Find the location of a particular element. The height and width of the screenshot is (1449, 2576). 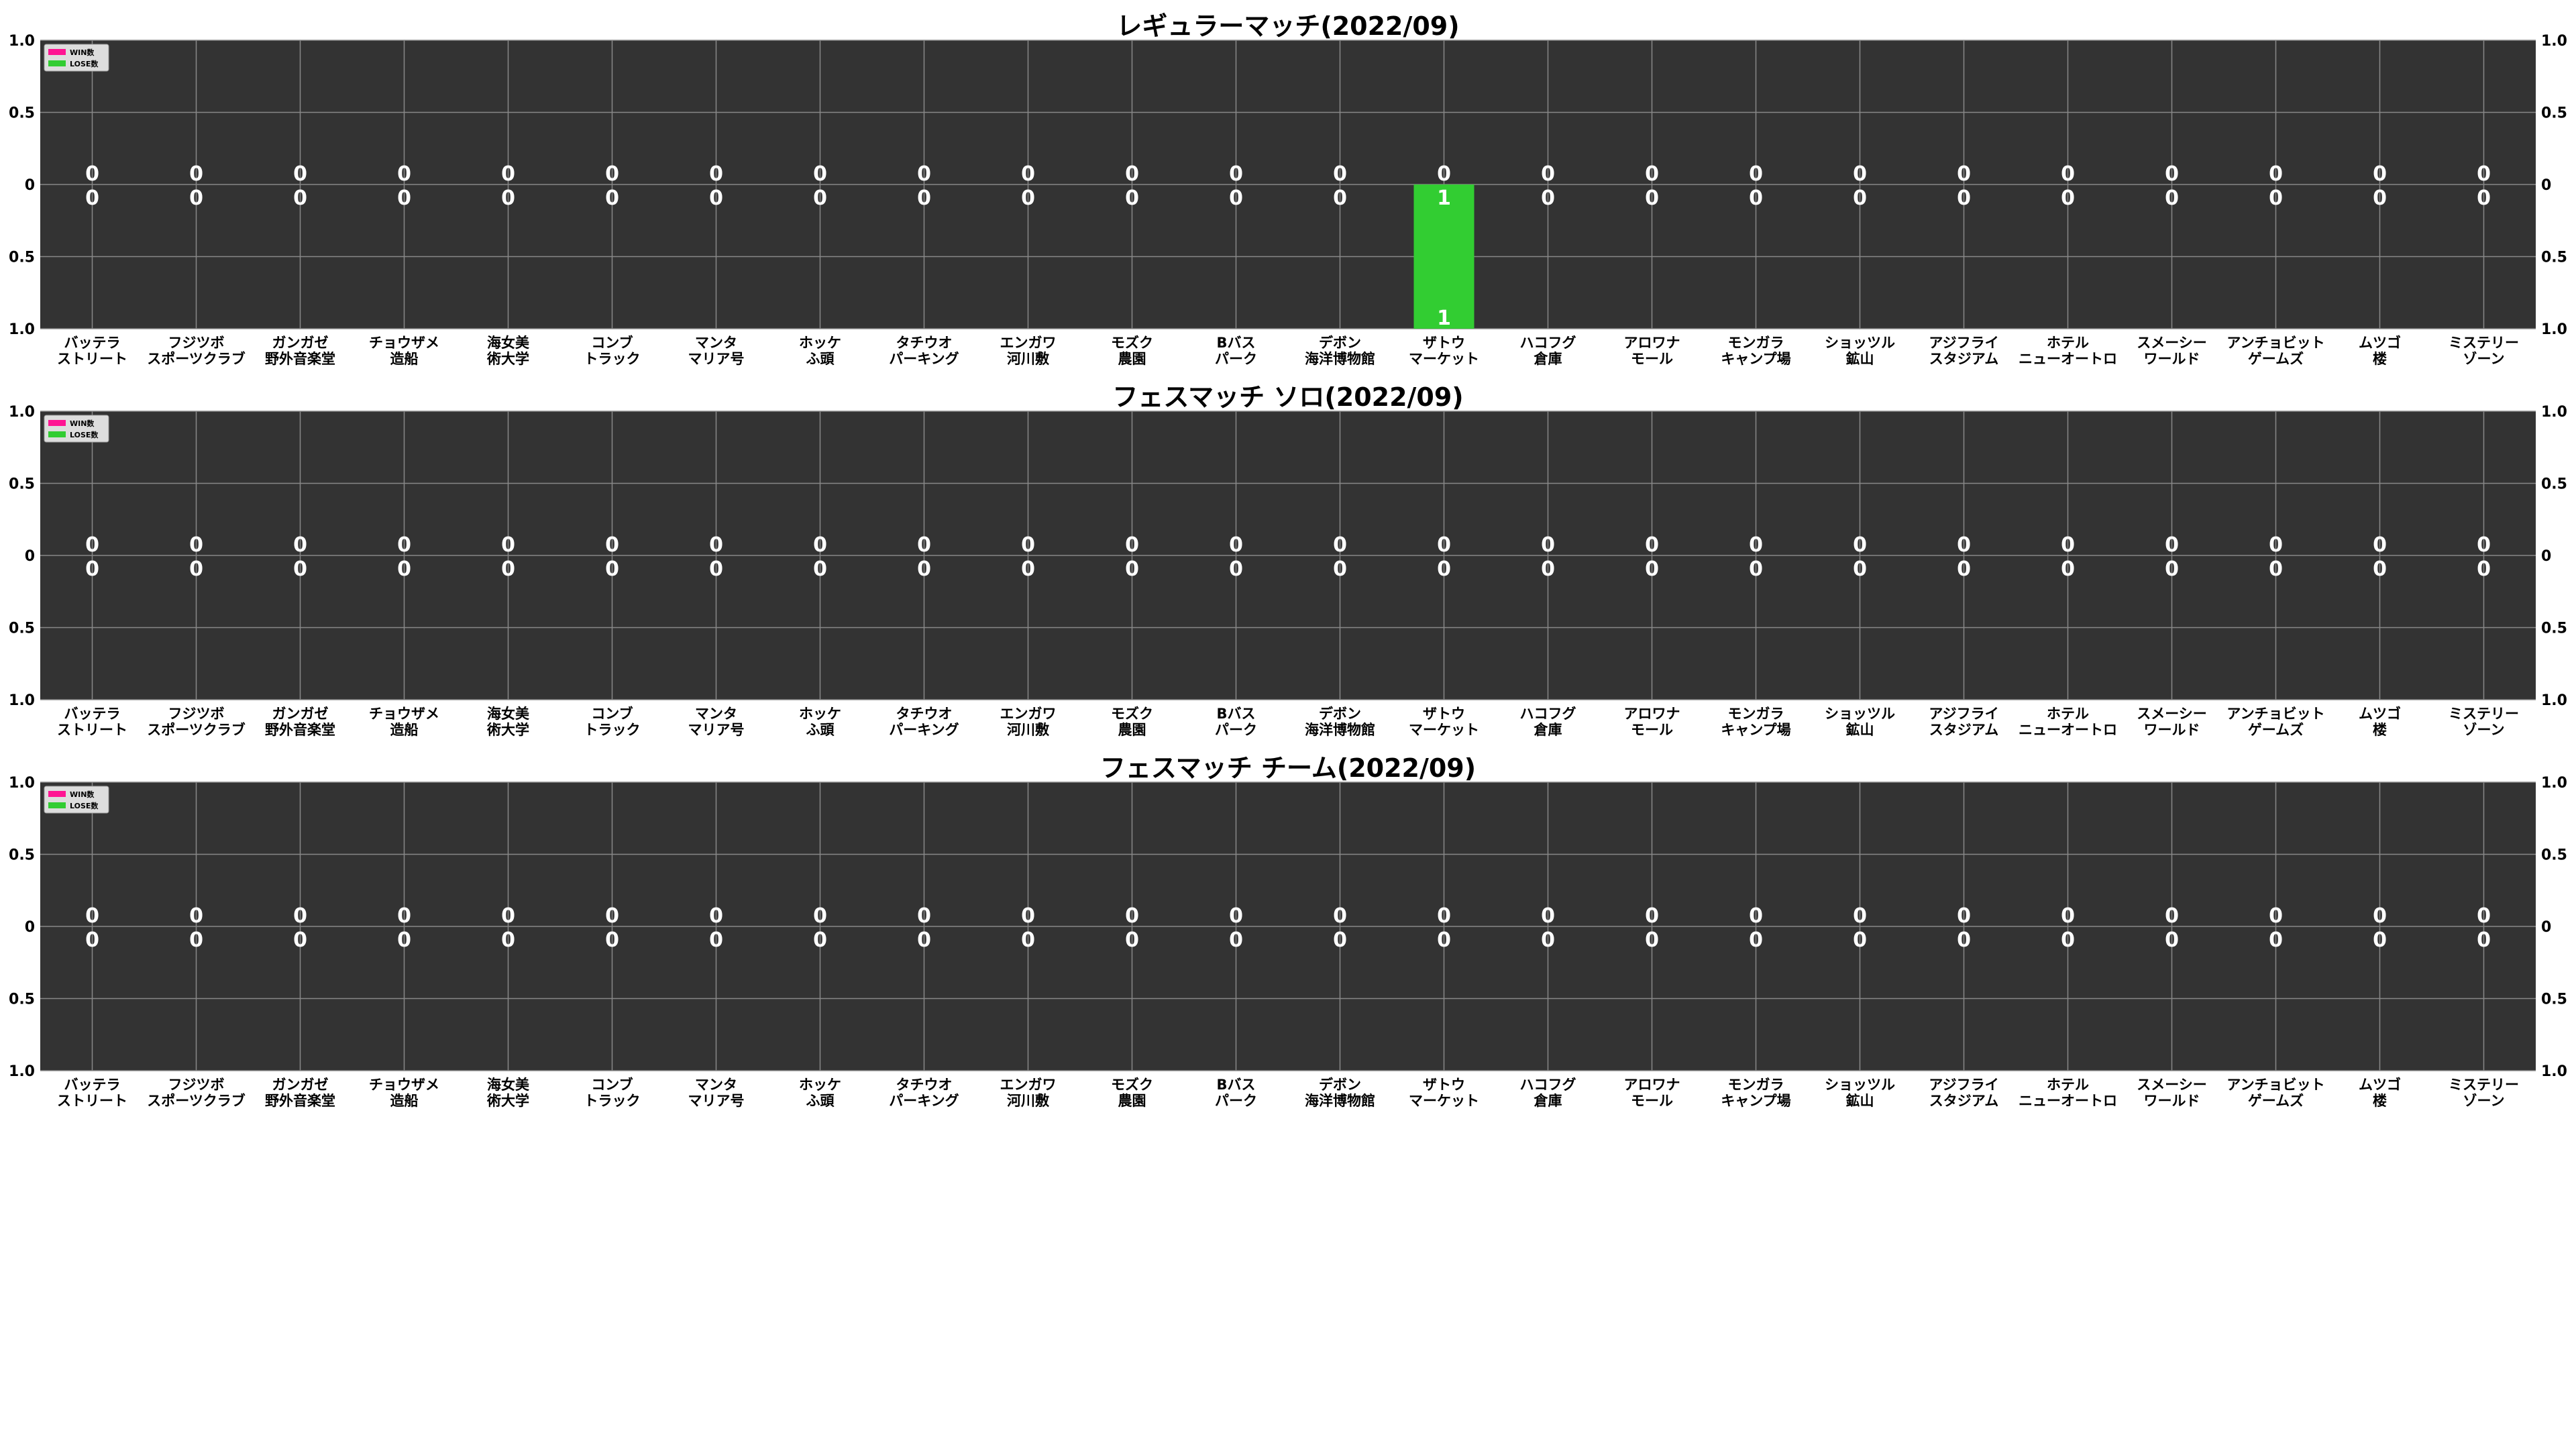

x-tick-label-line1: コンブ is located at coordinates (612, 714).